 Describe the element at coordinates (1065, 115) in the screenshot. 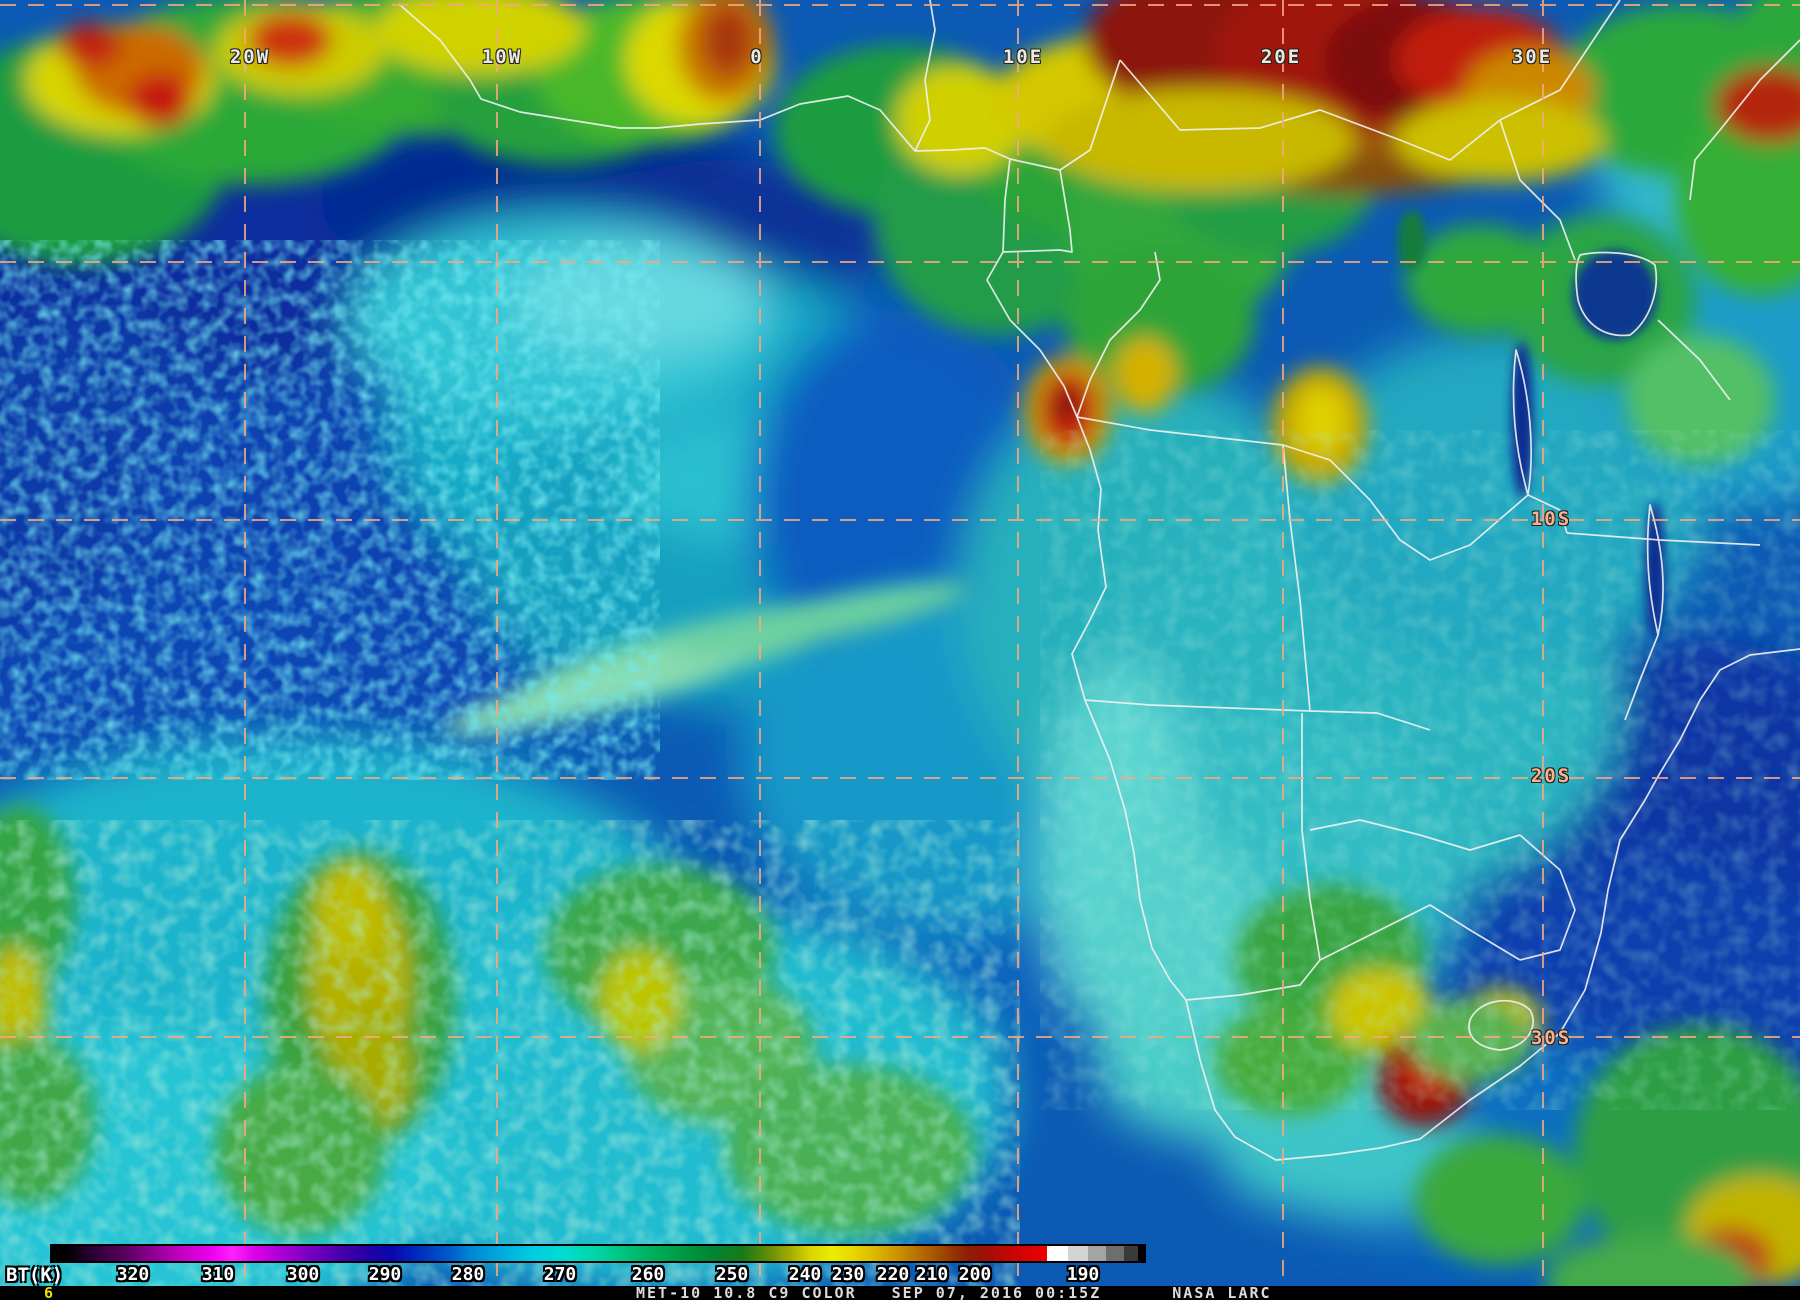

I see `border-cameroon-east` at that location.